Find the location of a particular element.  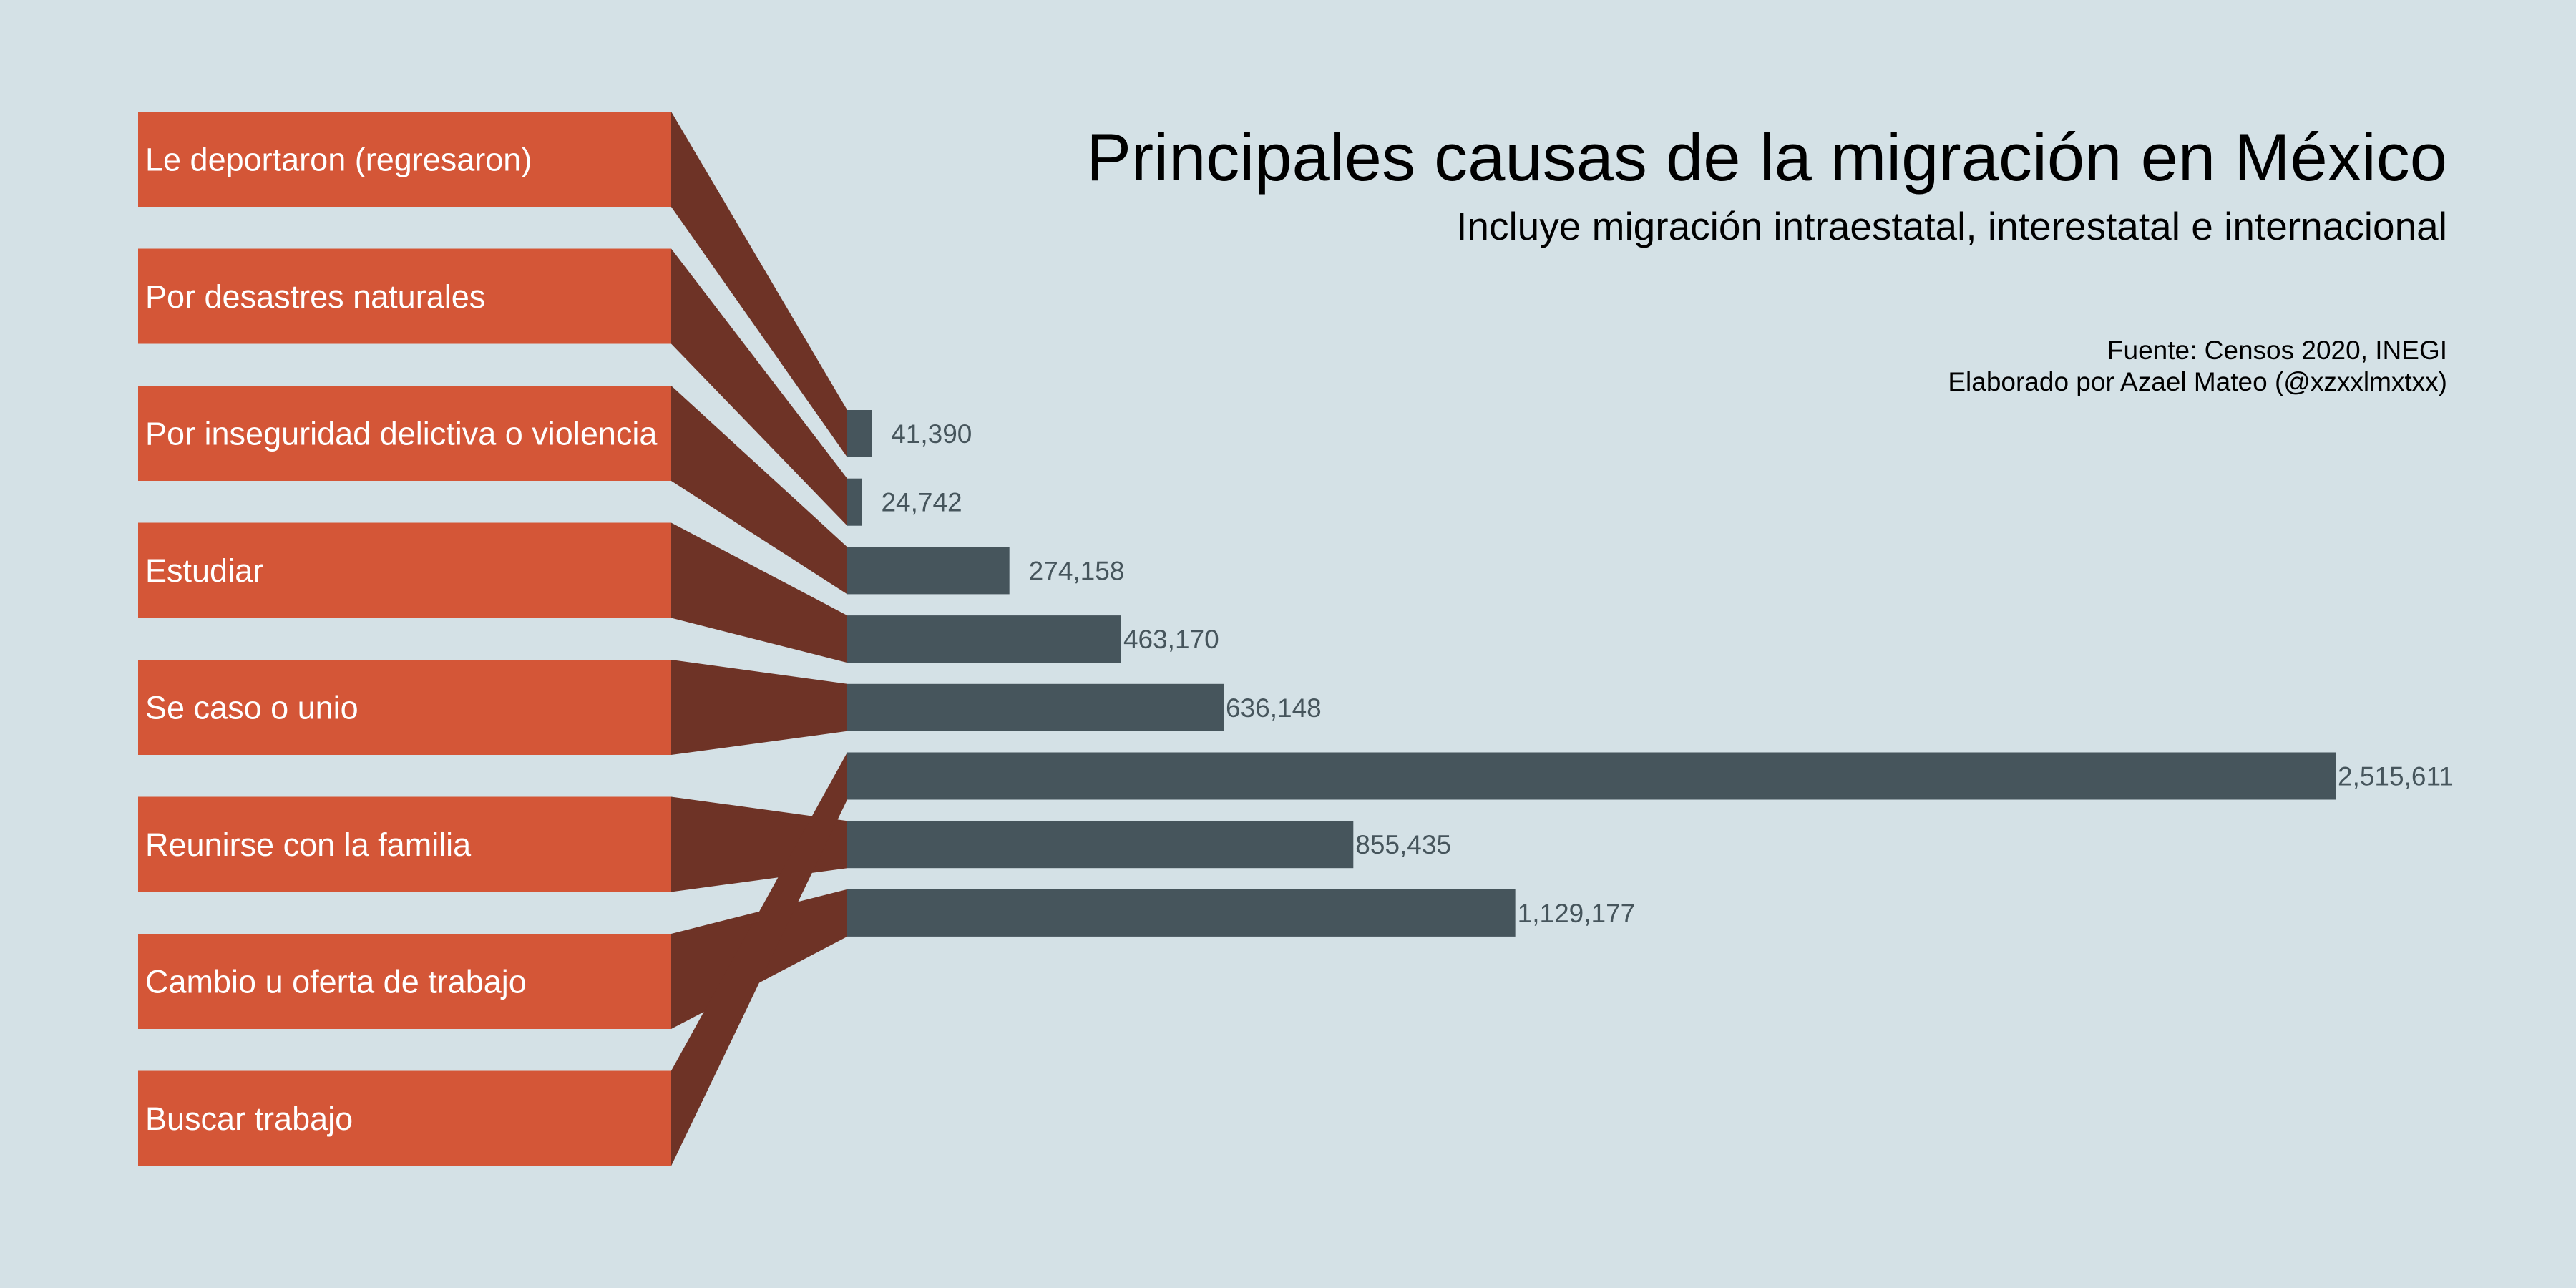

category-label: Reunirse con la familia is located at coordinates (308, 844).